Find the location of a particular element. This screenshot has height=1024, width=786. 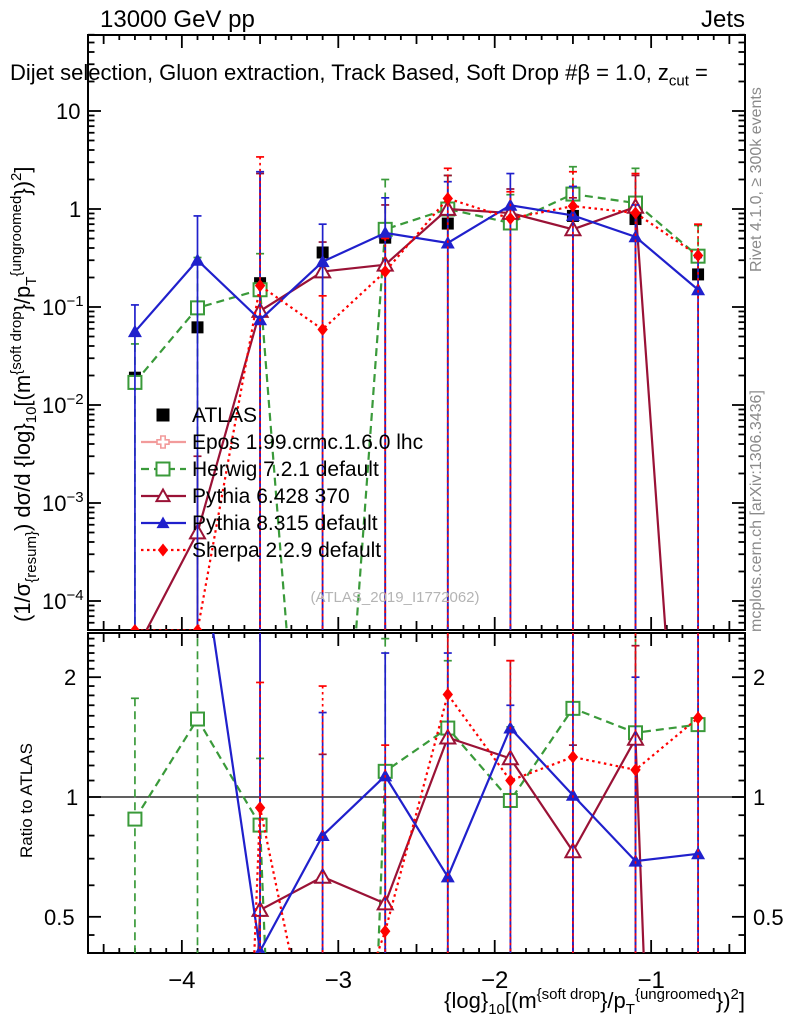

rivet-version-label: Rivet 4.1.0, ≥ 300k events is located at coordinates (756, 179).